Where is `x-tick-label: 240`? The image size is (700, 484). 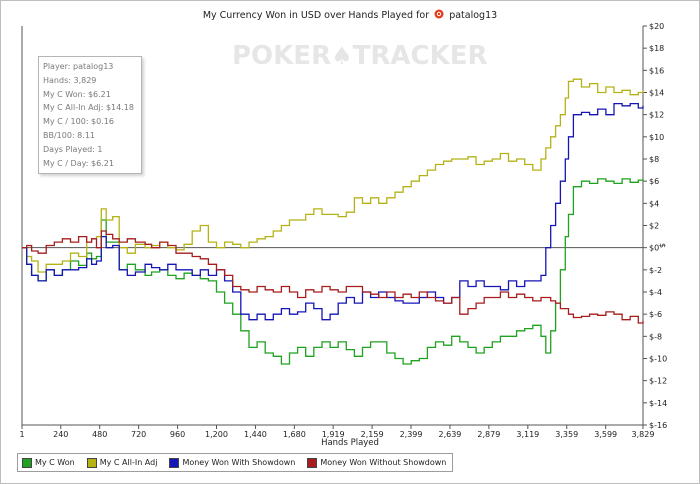 x-tick-label: 240 is located at coordinates (60, 434).